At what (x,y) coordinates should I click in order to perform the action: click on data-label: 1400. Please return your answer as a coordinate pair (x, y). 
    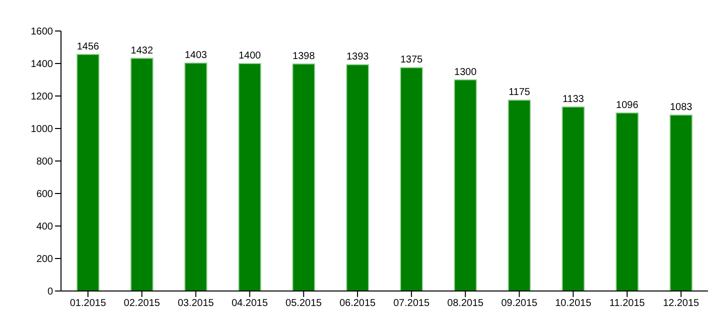
    Looking at the image, I should click on (250, 56).